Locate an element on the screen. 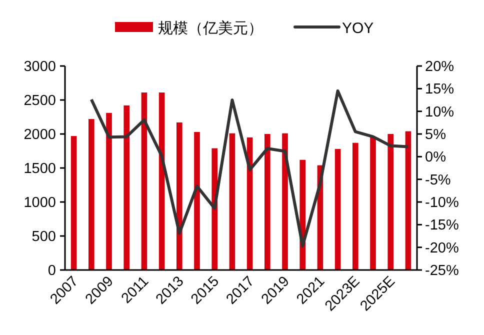 This screenshot has width=484, height=335. y2-tick-label: -20% is located at coordinates (442, 248).